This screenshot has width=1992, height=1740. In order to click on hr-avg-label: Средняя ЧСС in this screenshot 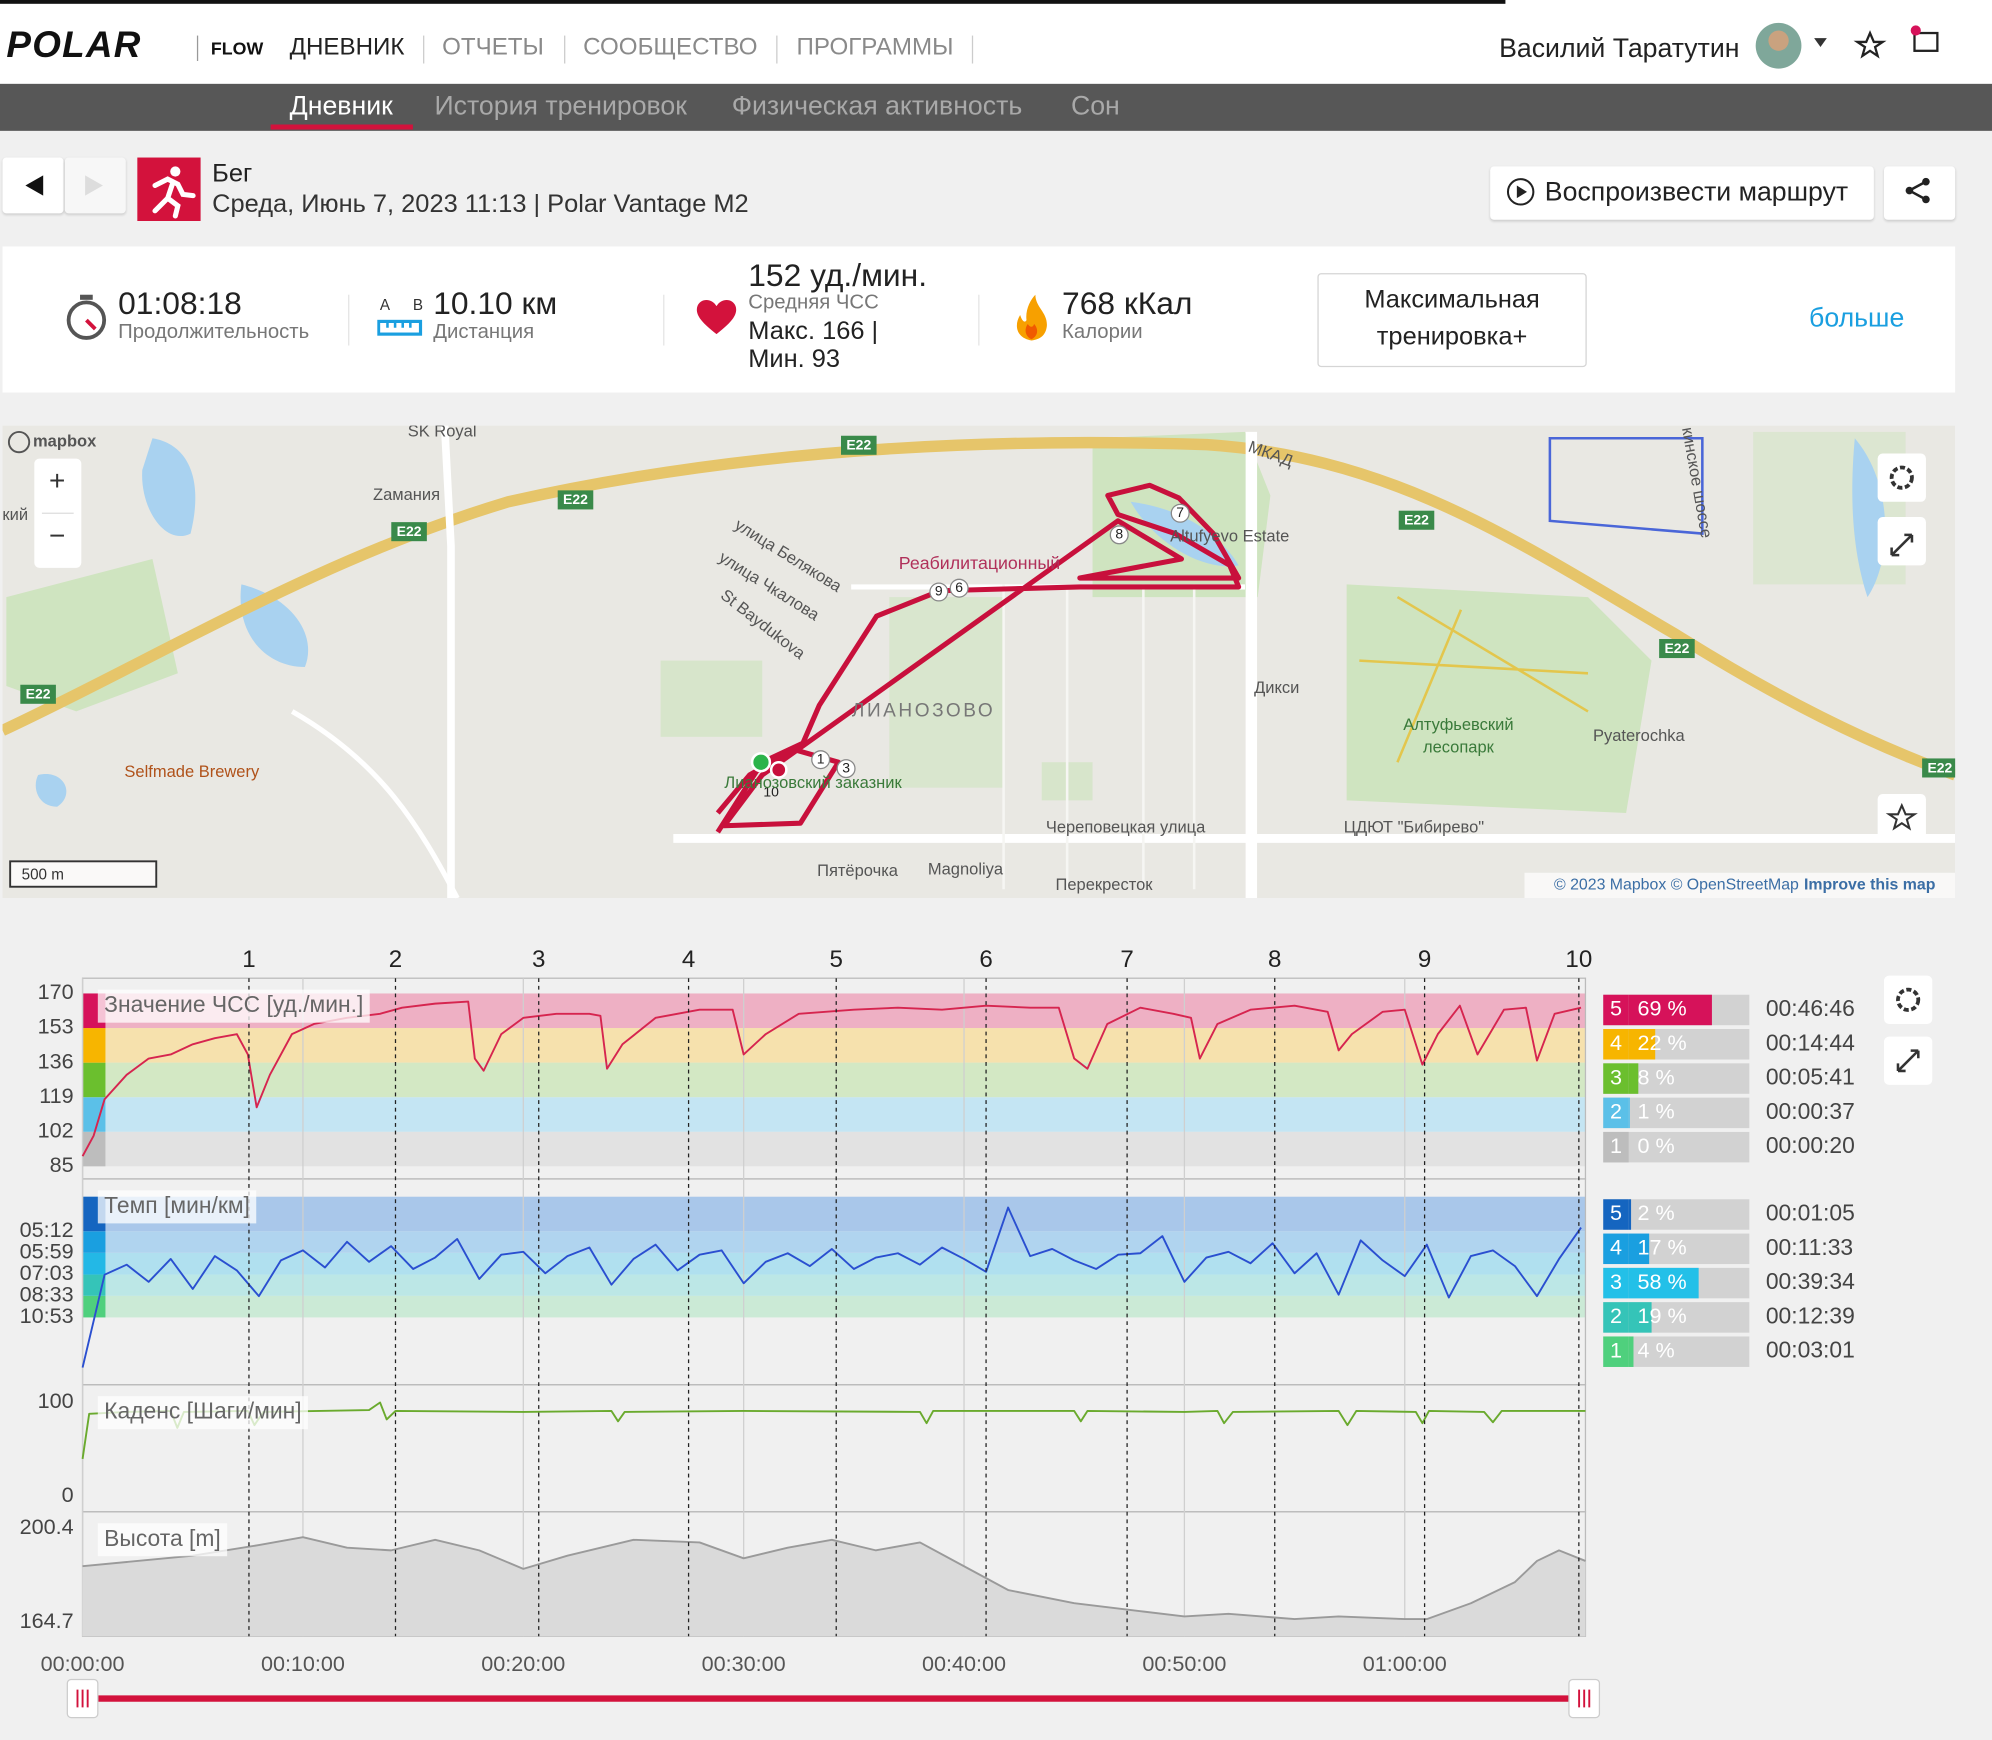, I will do `click(813, 303)`.